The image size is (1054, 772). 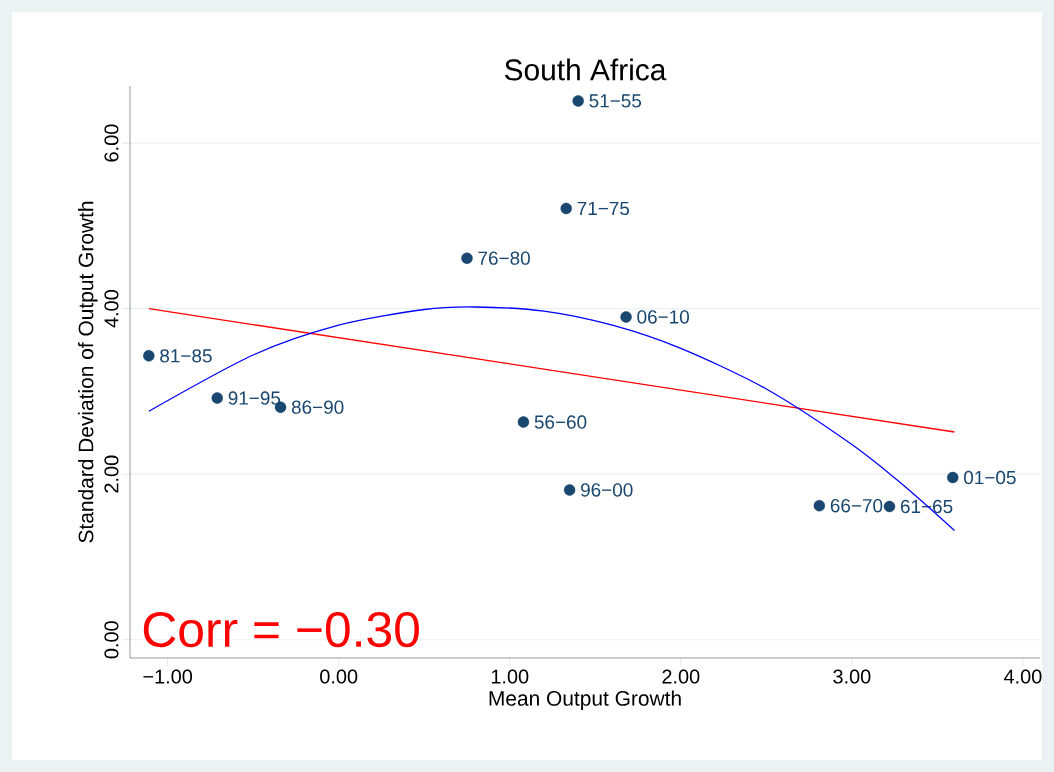 What do you see at coordinates (111, 474) in the screenshot?
I see `y-tick-label: 2.00` at bounding box center [111, 474].